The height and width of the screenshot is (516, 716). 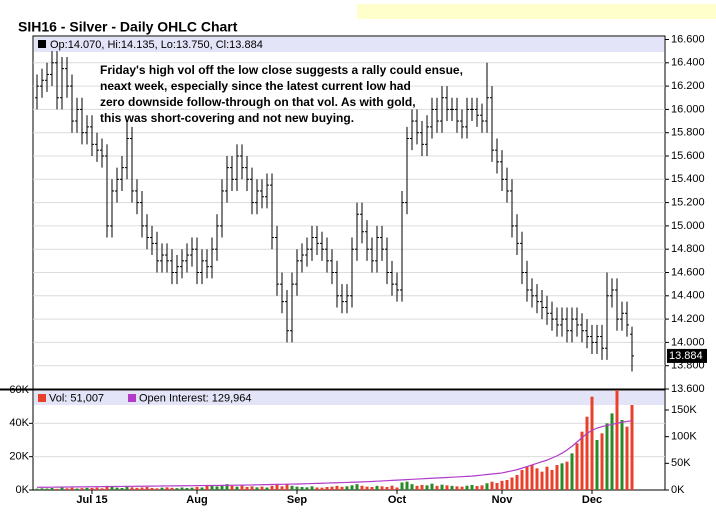 What do you see at coordinates (688, 39) in the screenshot?
I see `y-tick-label: 16.600` at bounding box center [688, 39].